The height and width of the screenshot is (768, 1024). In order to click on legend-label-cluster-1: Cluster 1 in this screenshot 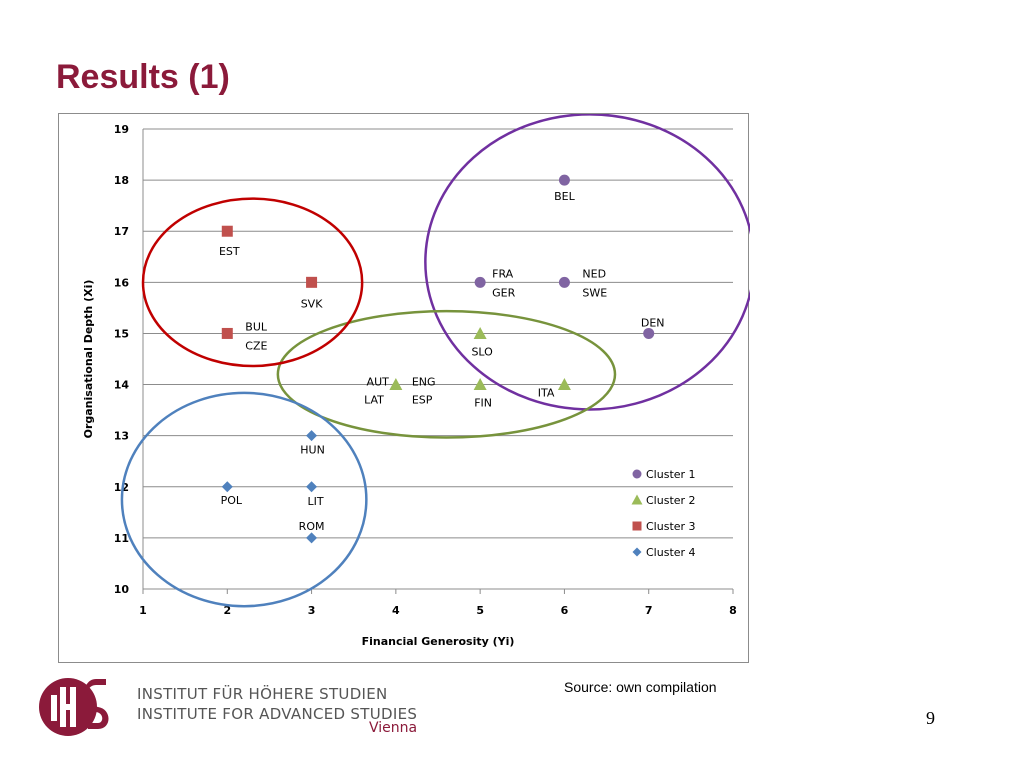, I will do `click(671, 474)`.